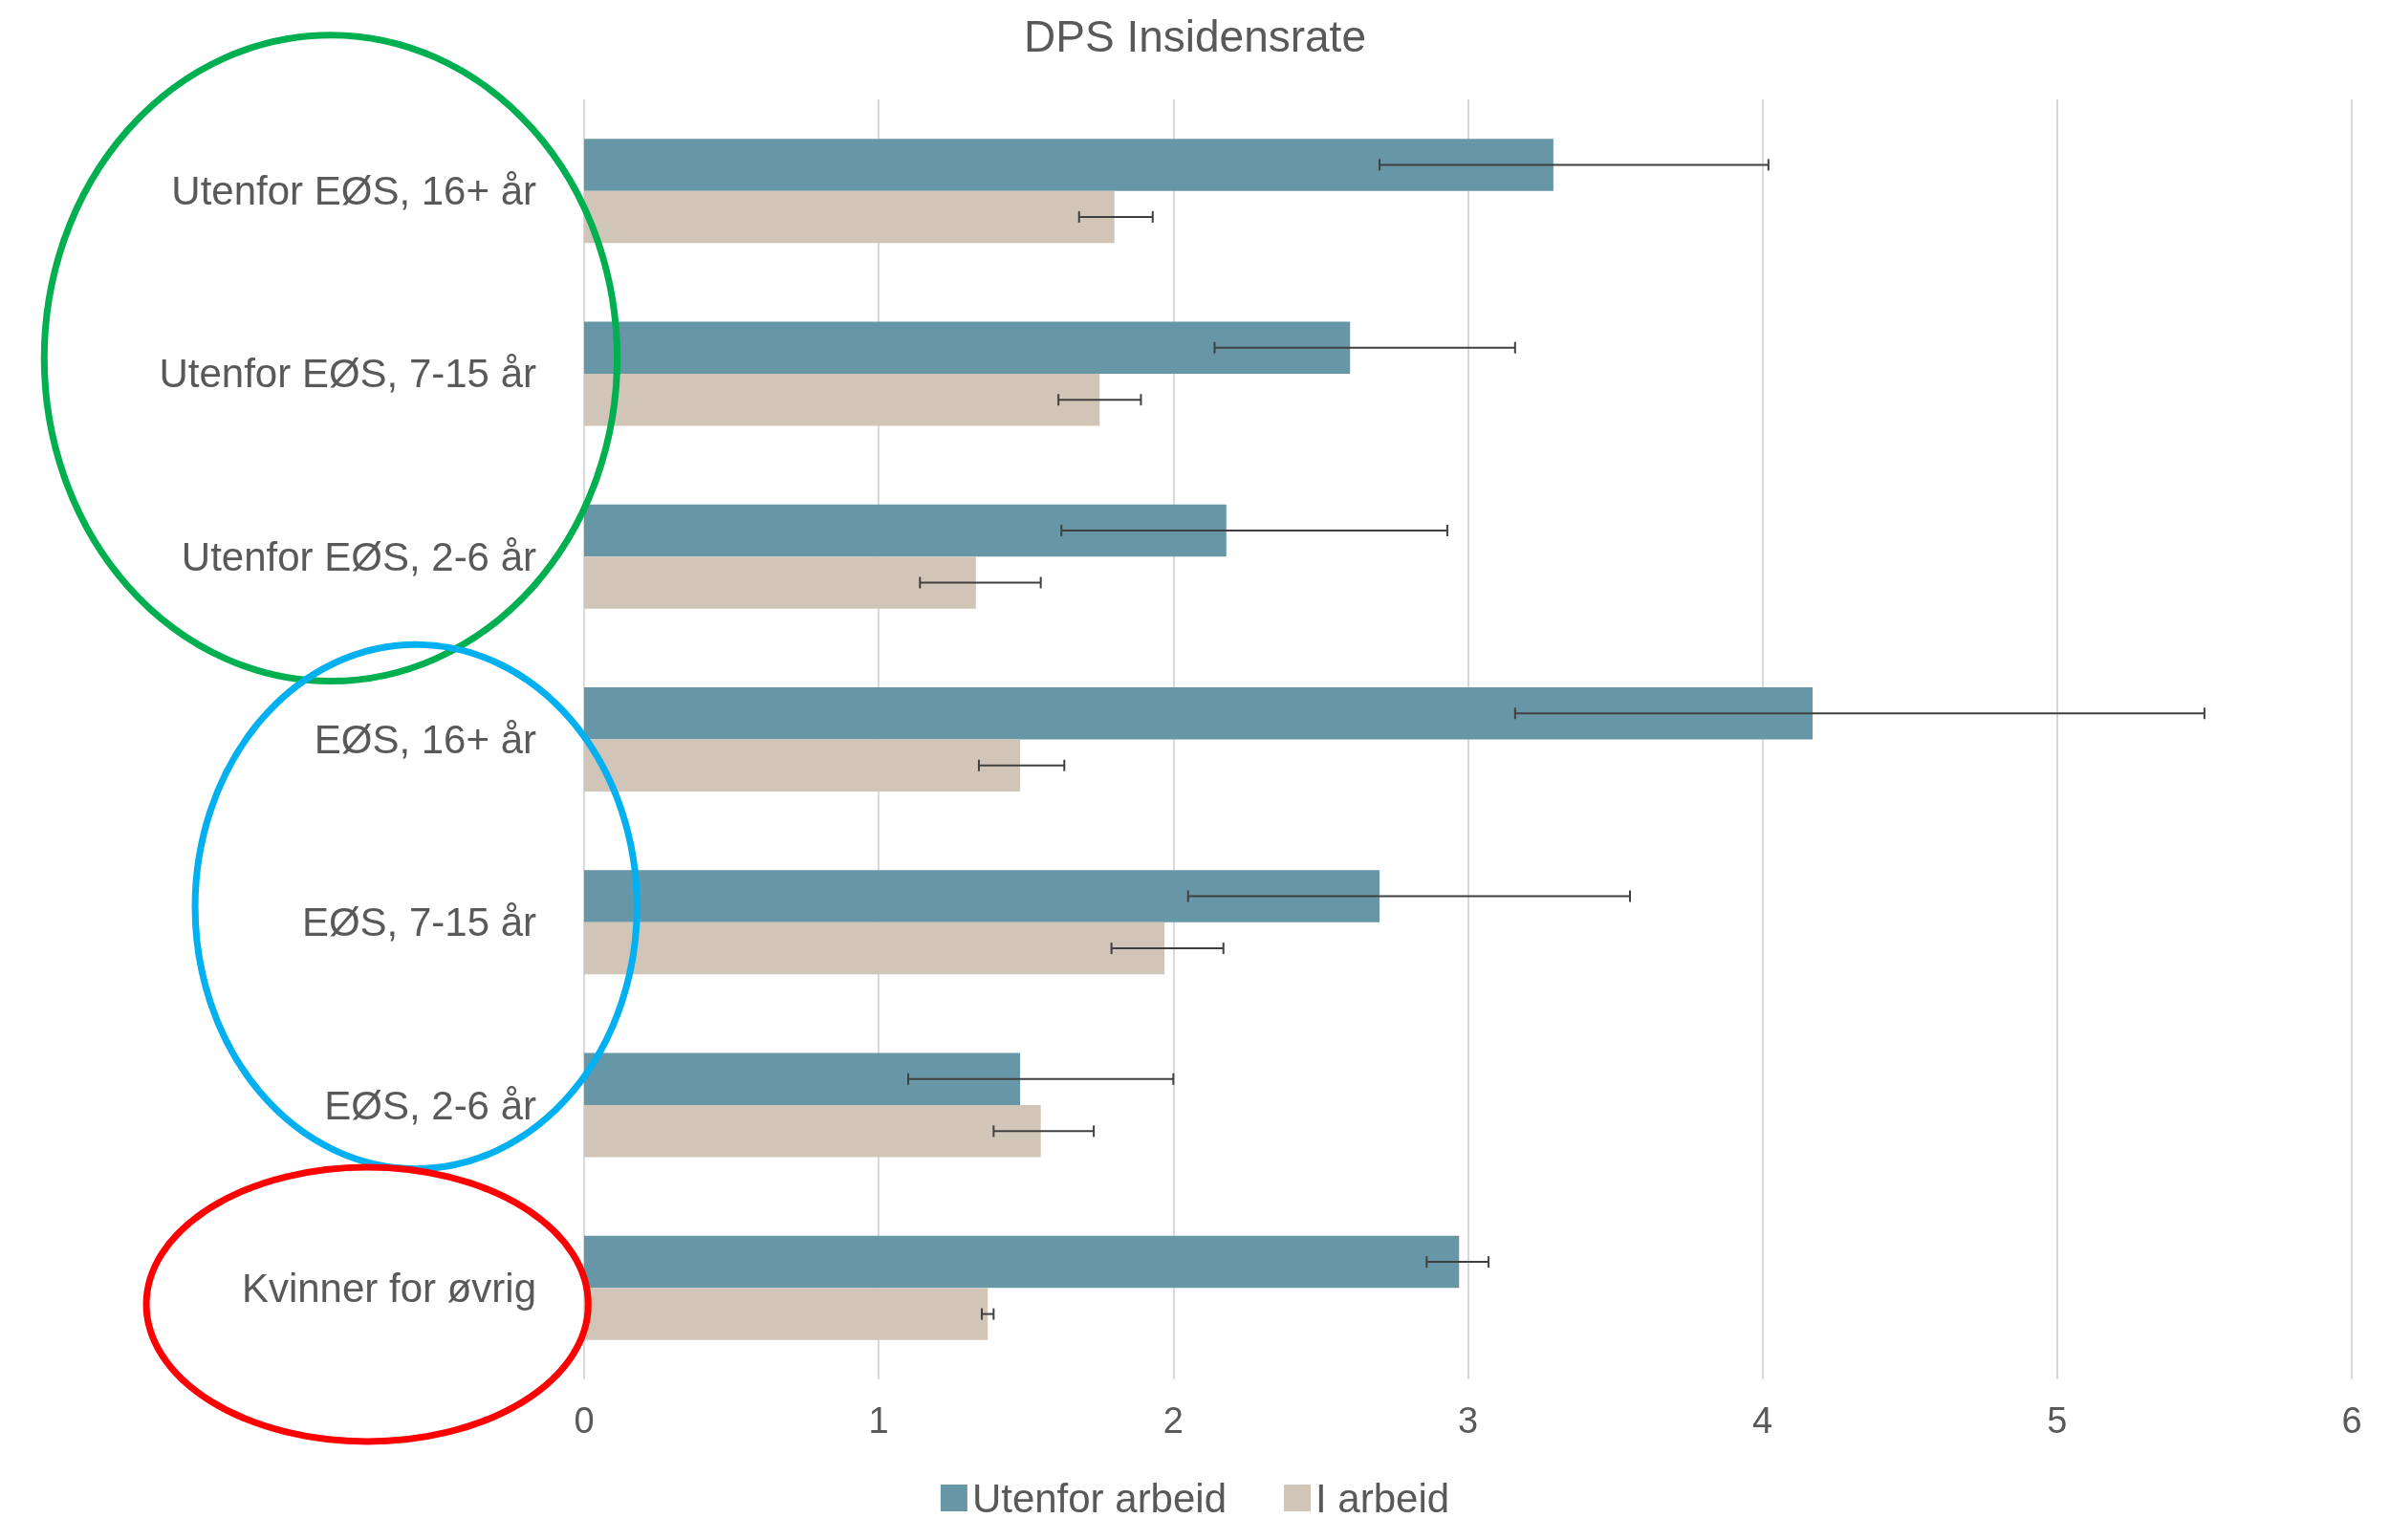  I want to click on x-tick-label: 5, so click(2057, 1421).